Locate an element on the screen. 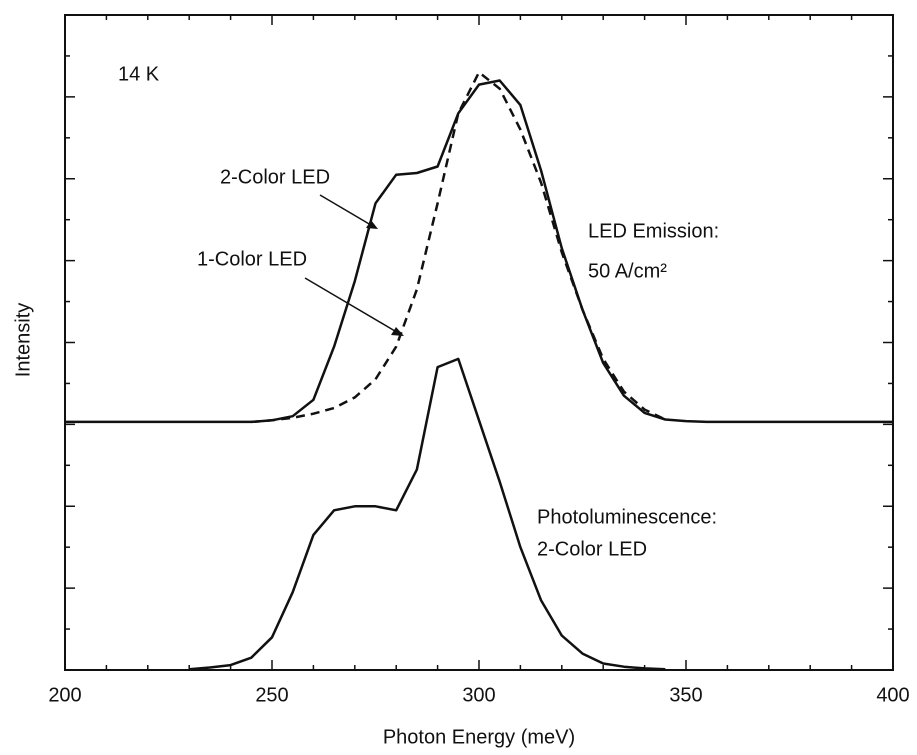  annotation: Photoluminescence: is located at coordinates (627, 517).